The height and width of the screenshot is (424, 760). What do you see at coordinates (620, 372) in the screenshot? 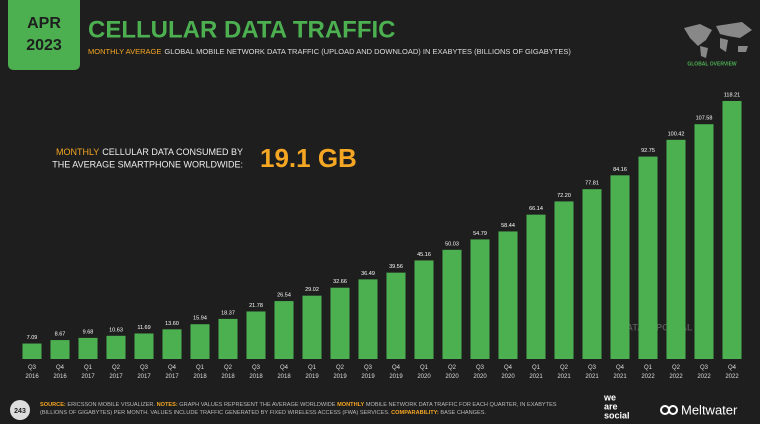
I see `x-tick-label: Q4 2021` at bounding box center [620, 372].